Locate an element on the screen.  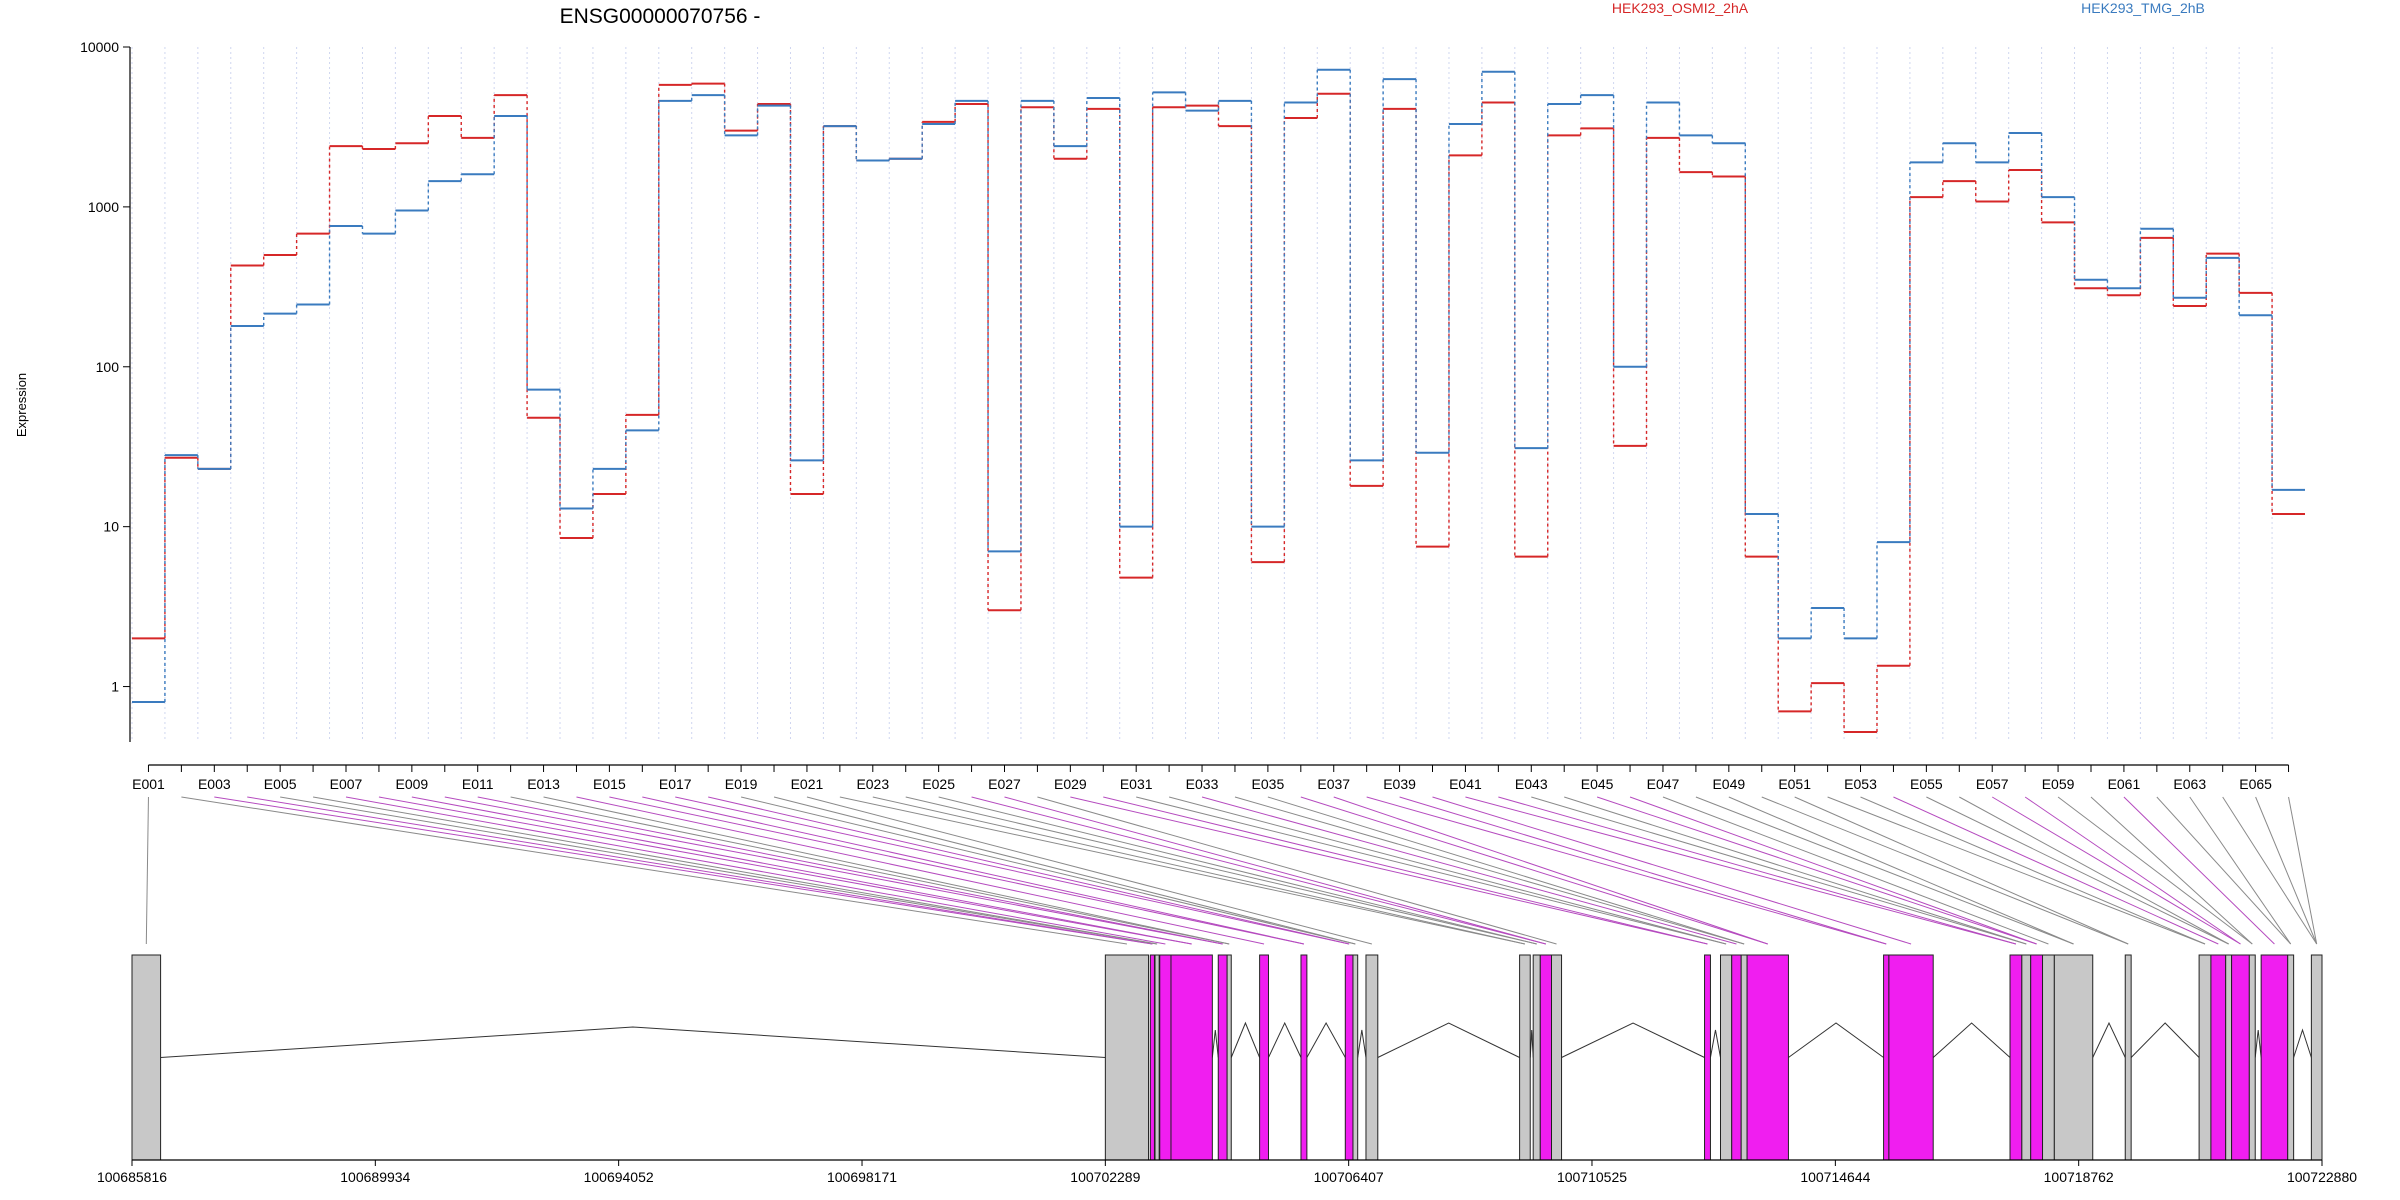
exon-tick-label: E017 is located at coordinates (675, 784).